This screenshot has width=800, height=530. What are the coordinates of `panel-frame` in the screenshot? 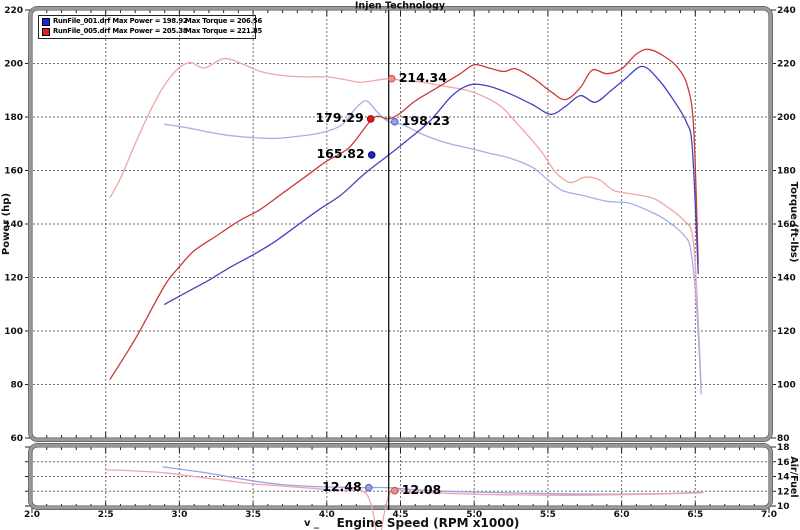 It's located at (400, 476).